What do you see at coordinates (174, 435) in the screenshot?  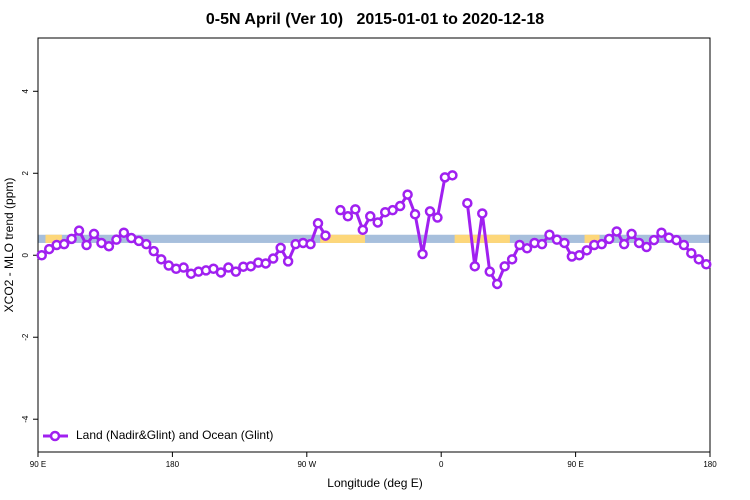 I see `legend-label: Land (Nadir&Glint) and Ocean (Glint)` at bounding box center [174, 435].